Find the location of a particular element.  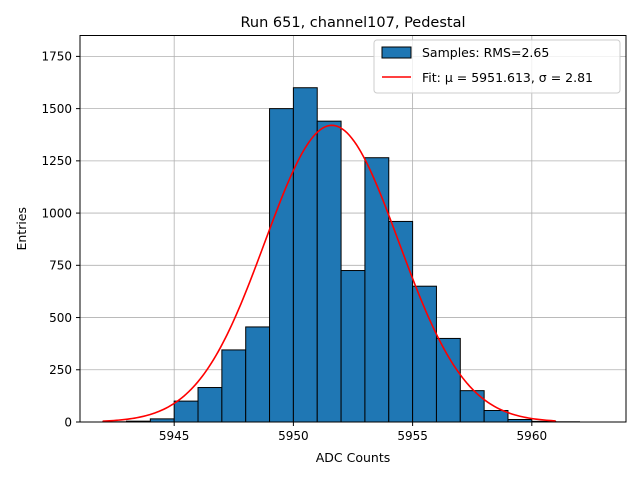

x-tick-label: 5950 is located at coordinates (293, 436).